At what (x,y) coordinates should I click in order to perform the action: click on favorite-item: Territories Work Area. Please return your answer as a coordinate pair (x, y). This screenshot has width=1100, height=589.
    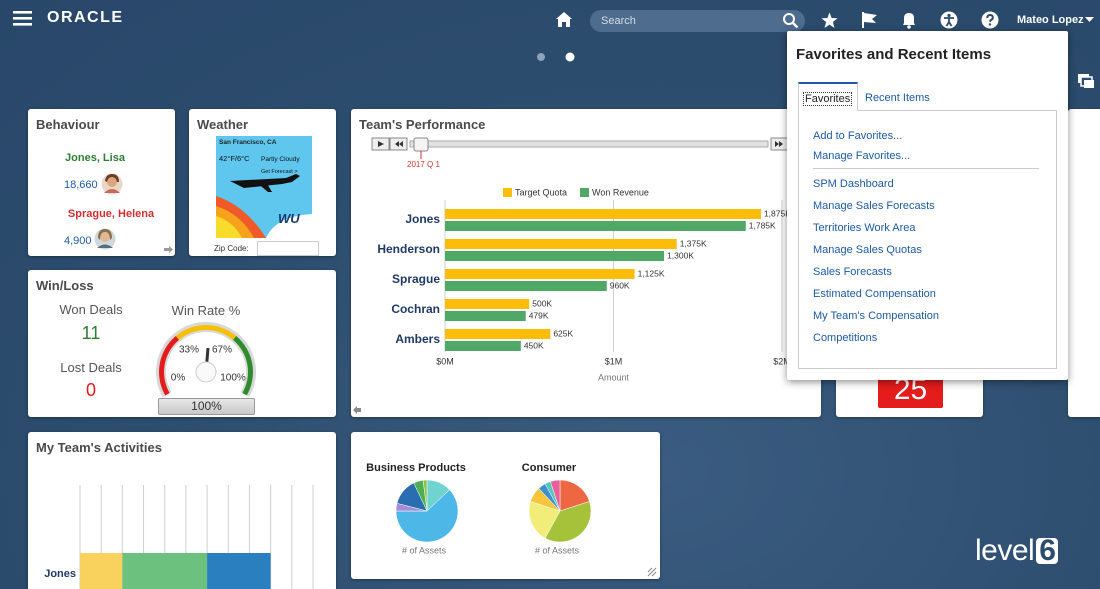
    Looking at the image, I should click on (864, 228).